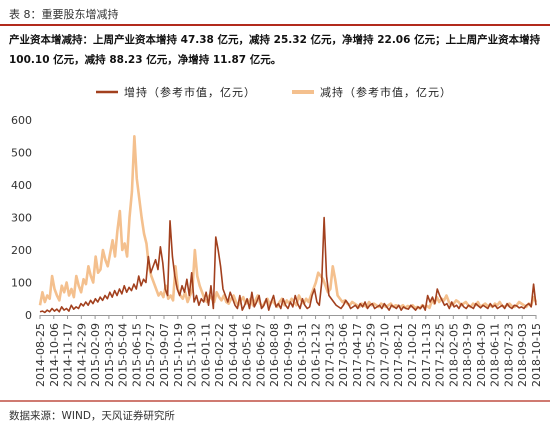  What do you see at coordinates (164, 355) in the screenshot?
I see `x-tick-label: 2015-09-07` at bounding box center [164, 355].